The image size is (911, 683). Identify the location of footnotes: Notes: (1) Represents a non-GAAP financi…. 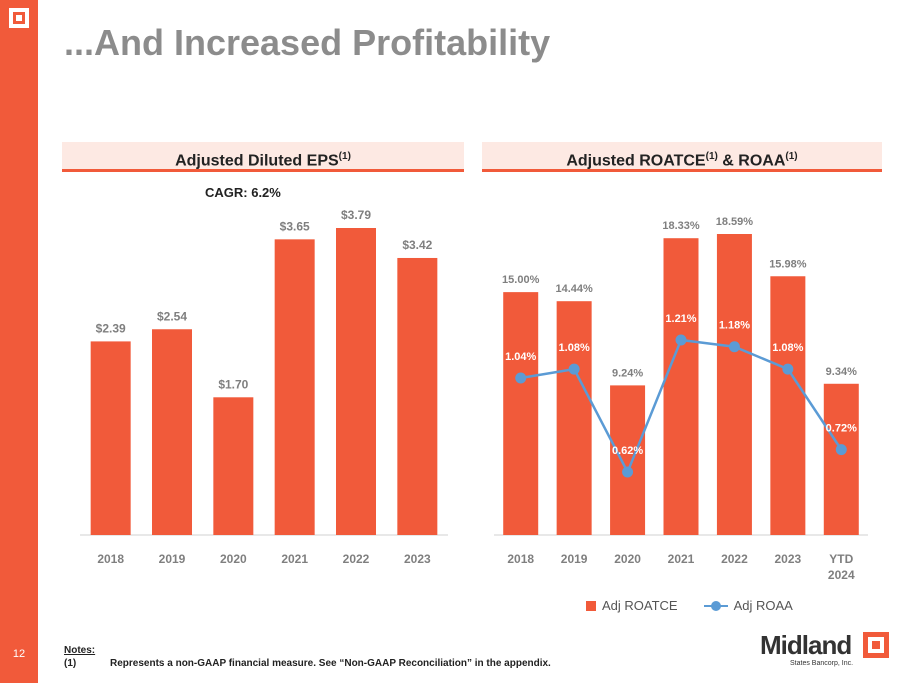
(307, 657).